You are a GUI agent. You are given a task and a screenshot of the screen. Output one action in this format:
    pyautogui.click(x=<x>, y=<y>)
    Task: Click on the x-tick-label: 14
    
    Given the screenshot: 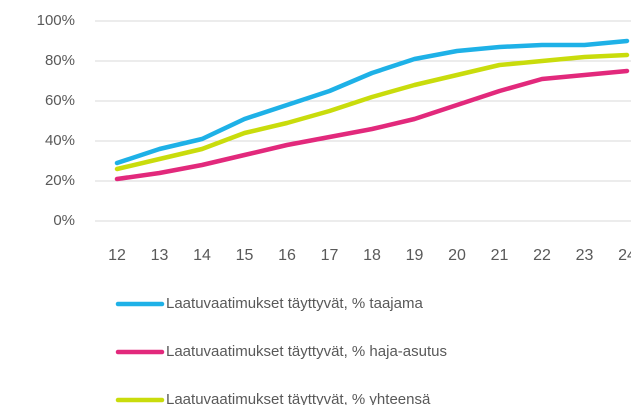 What is the action you would take?
    pyautogui.click(x=202, y=255)
    